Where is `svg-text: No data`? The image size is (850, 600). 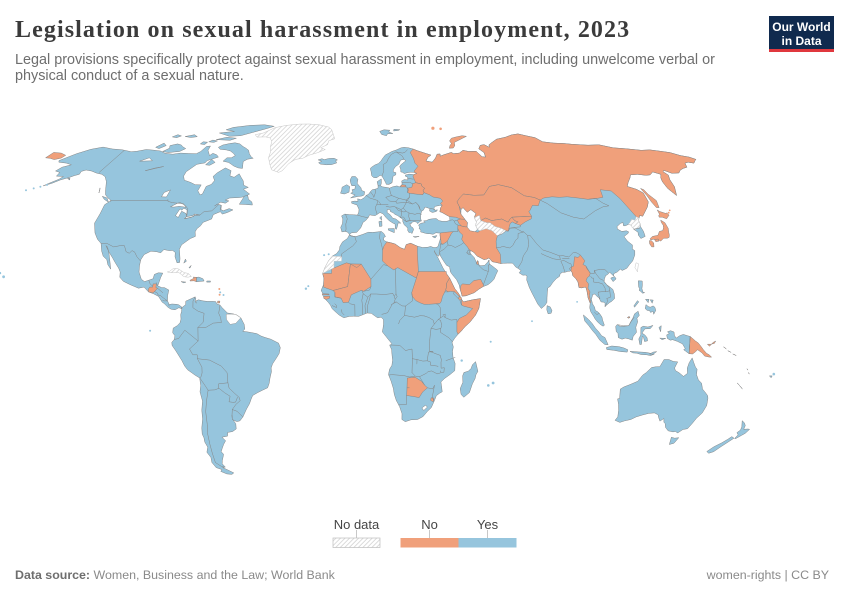 svg-text: No data is located at coordinates (357, 524).